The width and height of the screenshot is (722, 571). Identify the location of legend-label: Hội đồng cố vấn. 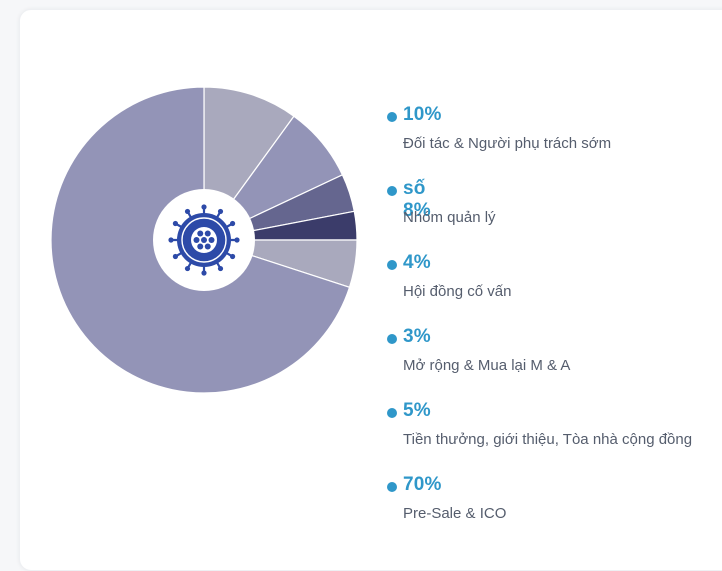
(457, 291).